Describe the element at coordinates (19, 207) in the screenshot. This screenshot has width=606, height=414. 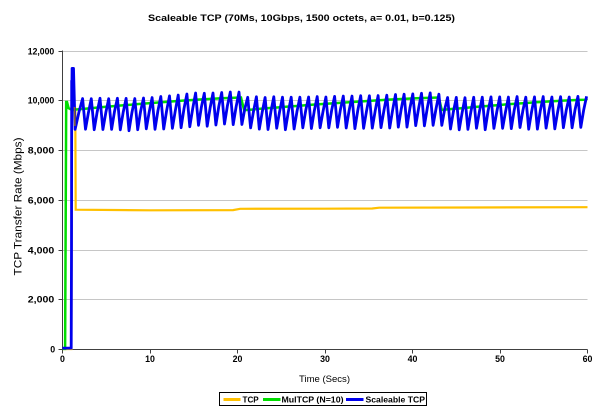
I see `svg-text: TCP Transfer Rate (Mbps)` at that location.